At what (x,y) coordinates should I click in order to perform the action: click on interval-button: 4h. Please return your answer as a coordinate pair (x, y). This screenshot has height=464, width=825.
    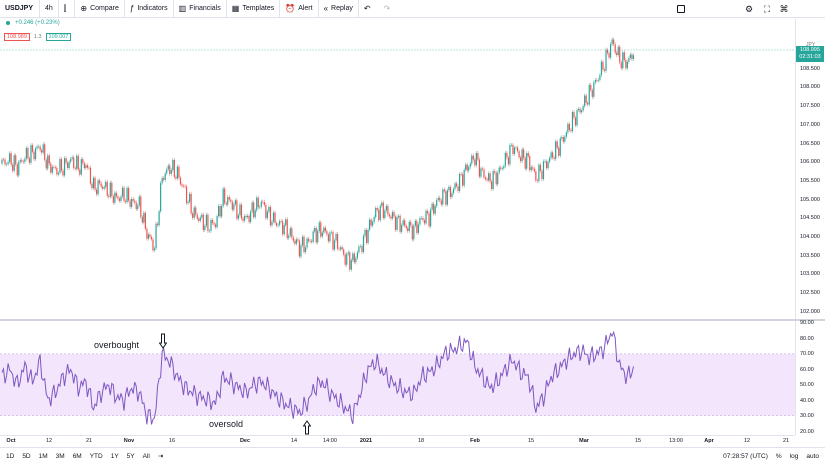
    Looking at the image, I should click on (49, 9).